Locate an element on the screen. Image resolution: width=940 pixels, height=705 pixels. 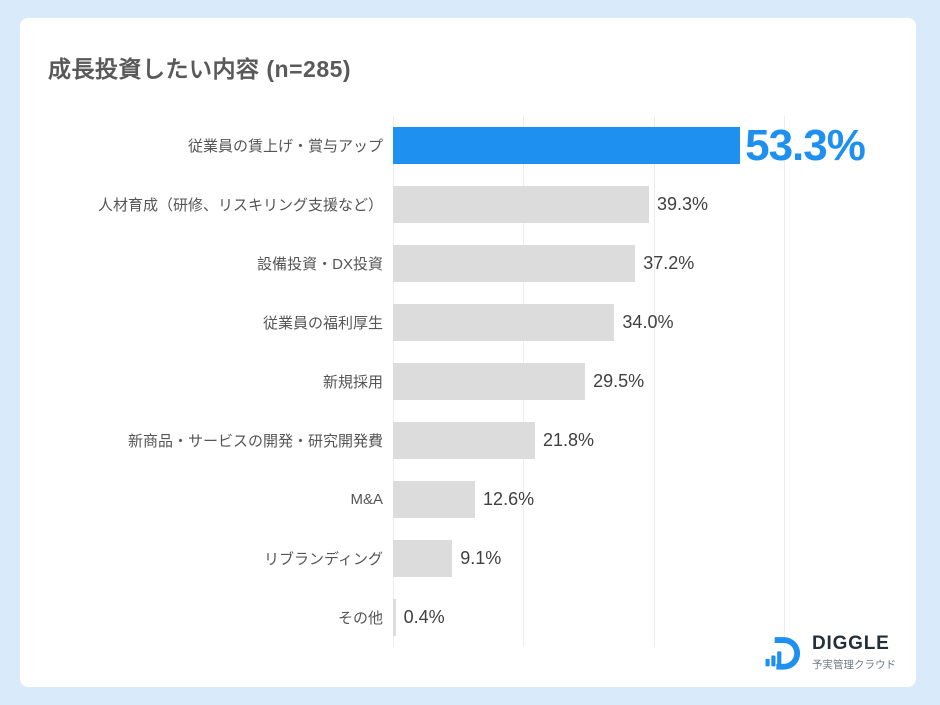
category-label: 従業員の賃上げ・賞与アップ is located at coordinates (285, 146).